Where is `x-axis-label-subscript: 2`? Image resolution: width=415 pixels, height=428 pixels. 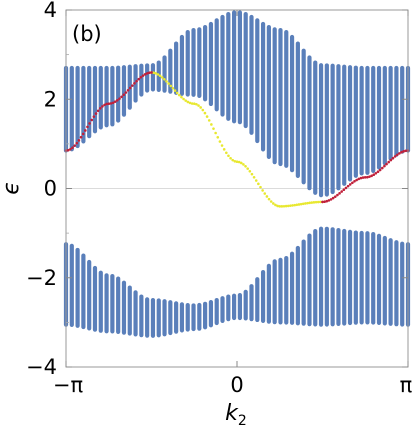 x-axis-label-subscript: 2 is located at coordinates (242, 420).